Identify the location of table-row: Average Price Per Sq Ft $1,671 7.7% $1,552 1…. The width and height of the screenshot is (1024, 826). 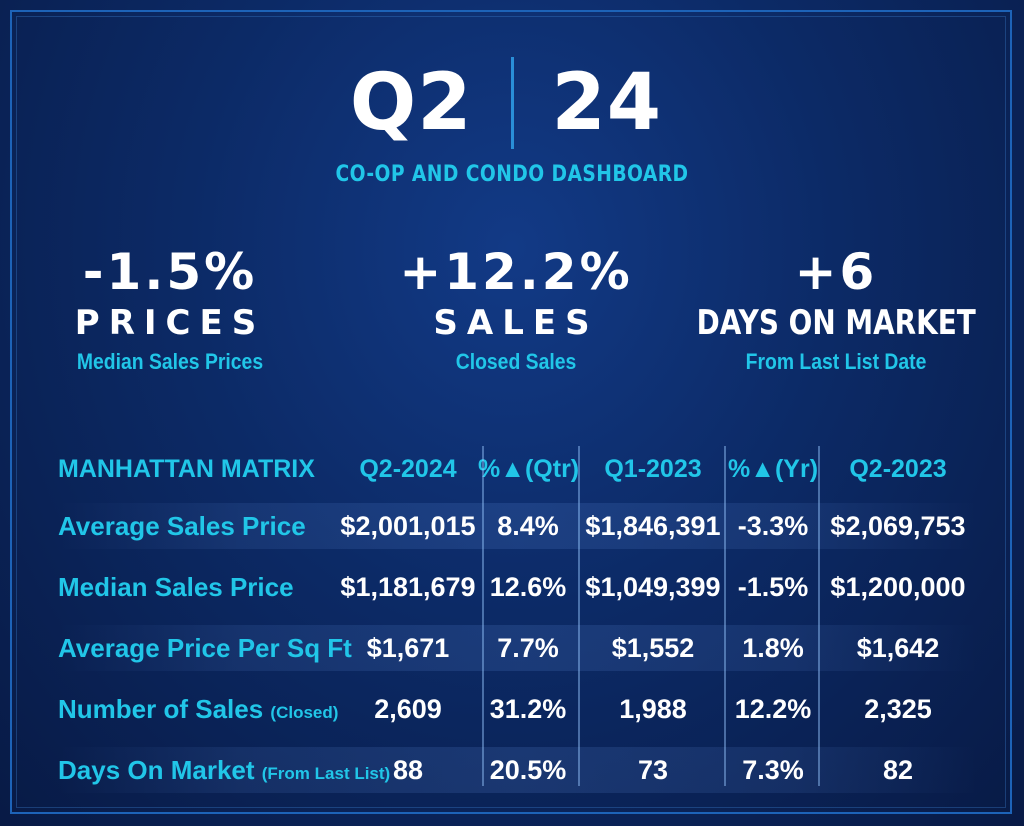
(518, 648).